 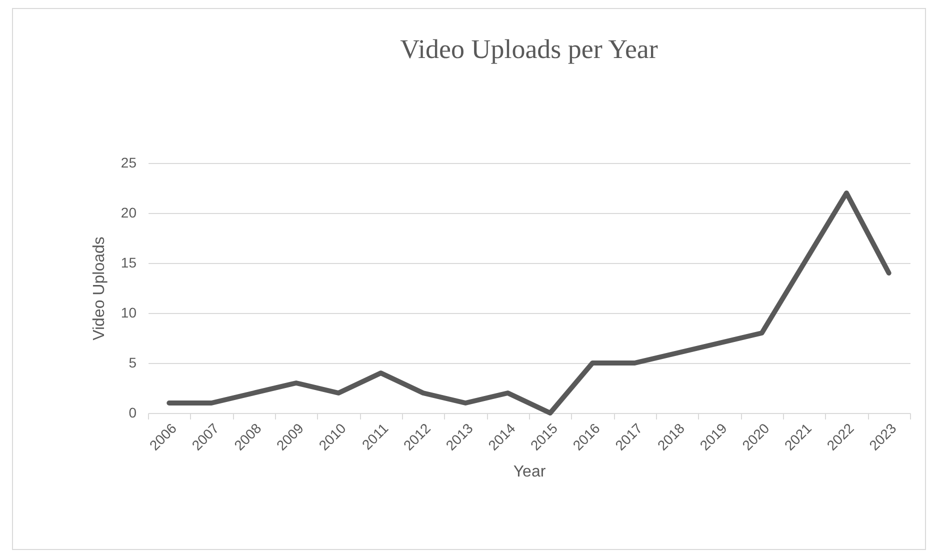 What do you see at coordinates (529, 49) in the screenshot?
I see `chart-title: Video Uploads per Year` at bounding box center [529, 49].